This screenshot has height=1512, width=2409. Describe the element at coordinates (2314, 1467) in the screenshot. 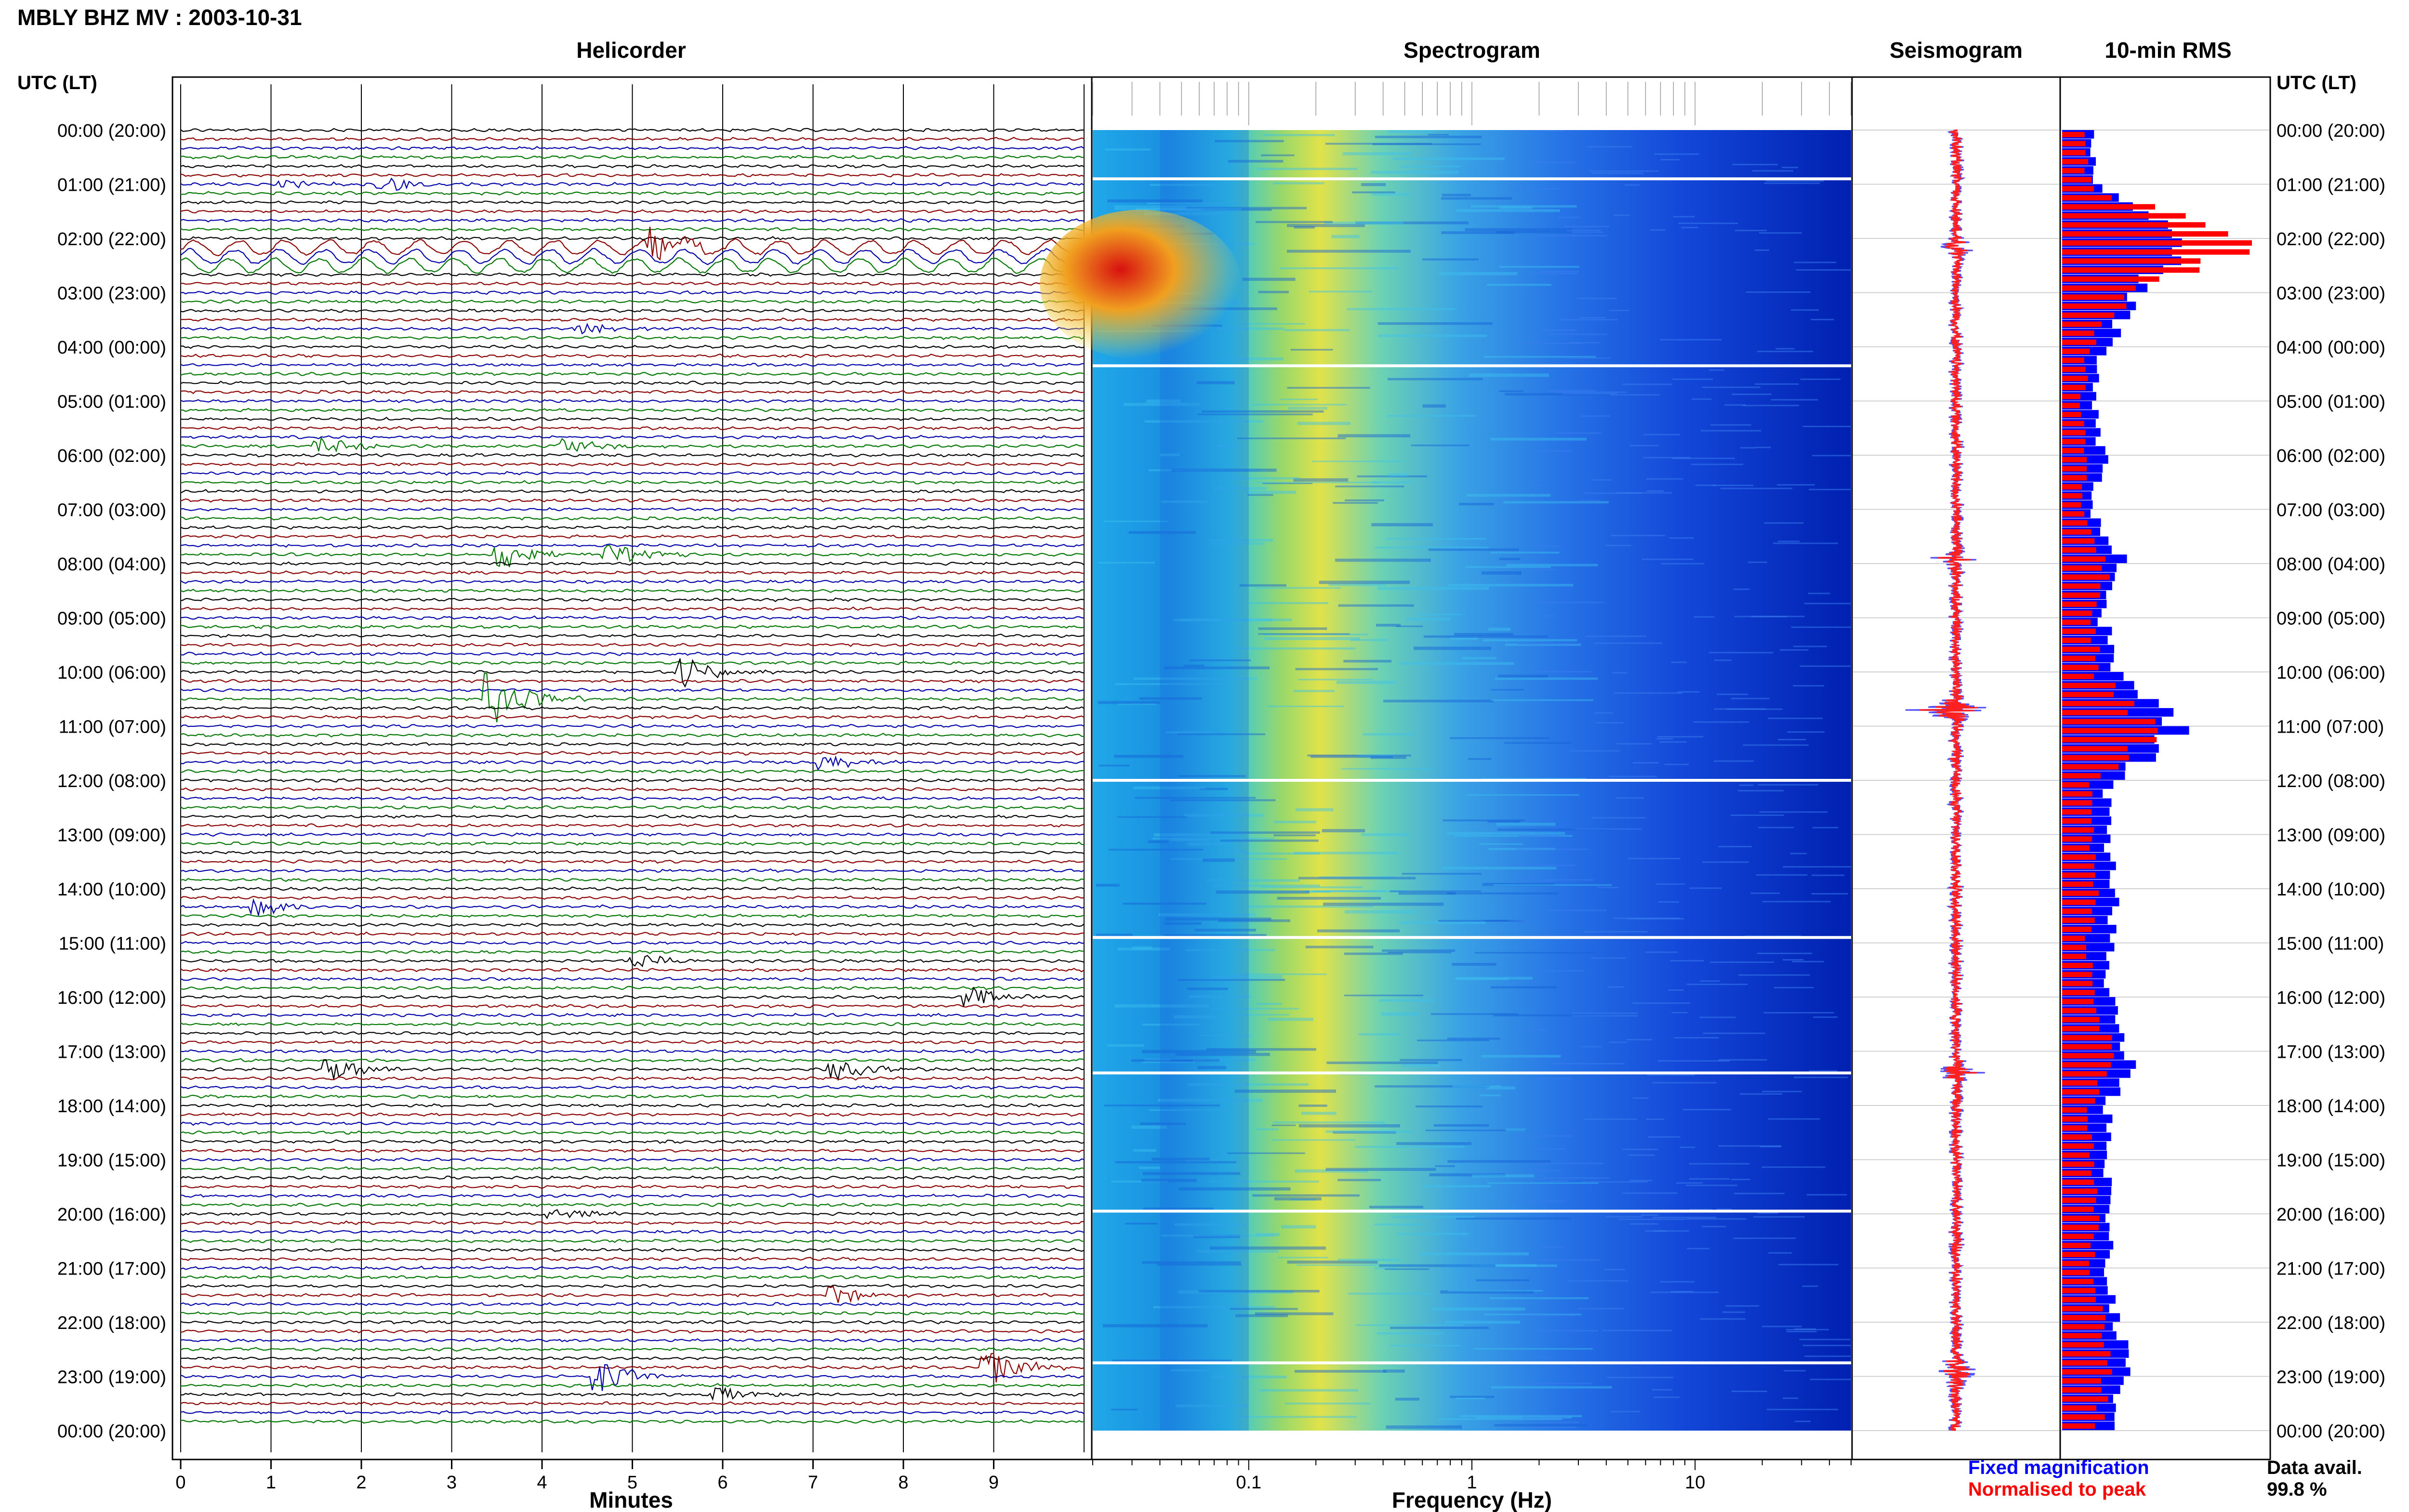

I see `data-availability-label: Data avail.` at that location.